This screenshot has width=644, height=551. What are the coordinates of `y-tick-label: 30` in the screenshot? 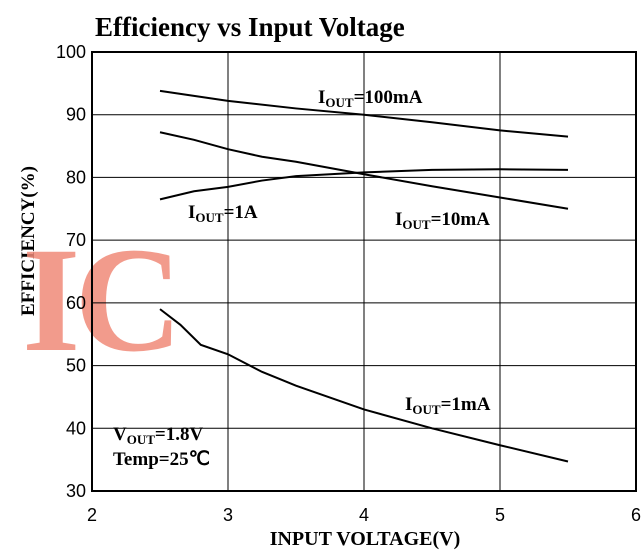 It's located at (76, 491).